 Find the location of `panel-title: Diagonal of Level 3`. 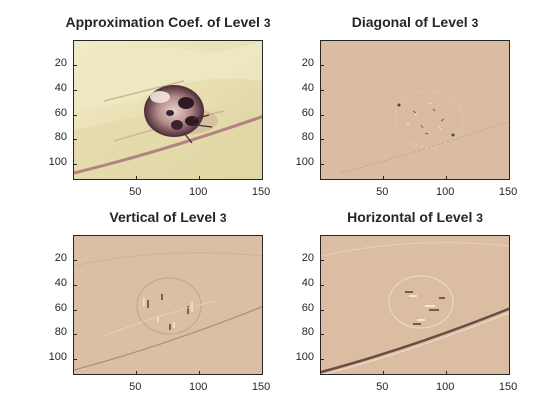

panel-title: Diagonal of Level 3 is located at coordinates (415, 22).